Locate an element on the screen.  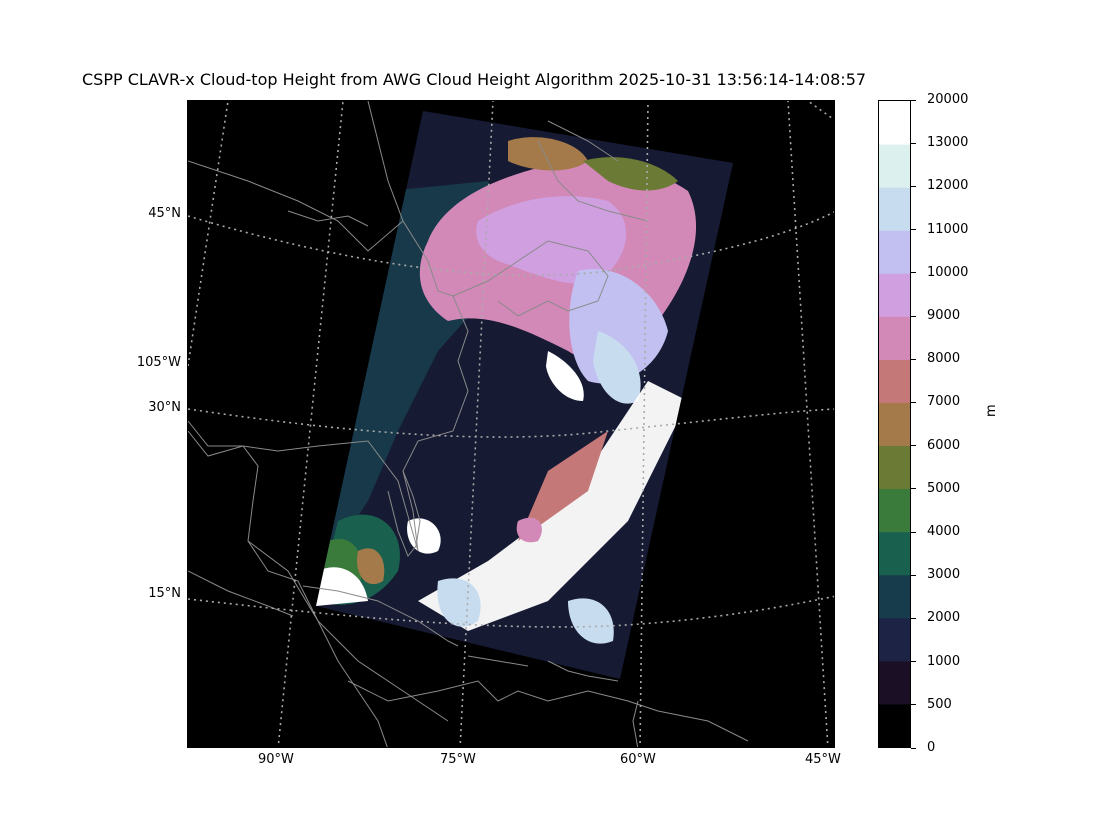
colorbar-tick-label: 500 is located at coordinates (939, 704).